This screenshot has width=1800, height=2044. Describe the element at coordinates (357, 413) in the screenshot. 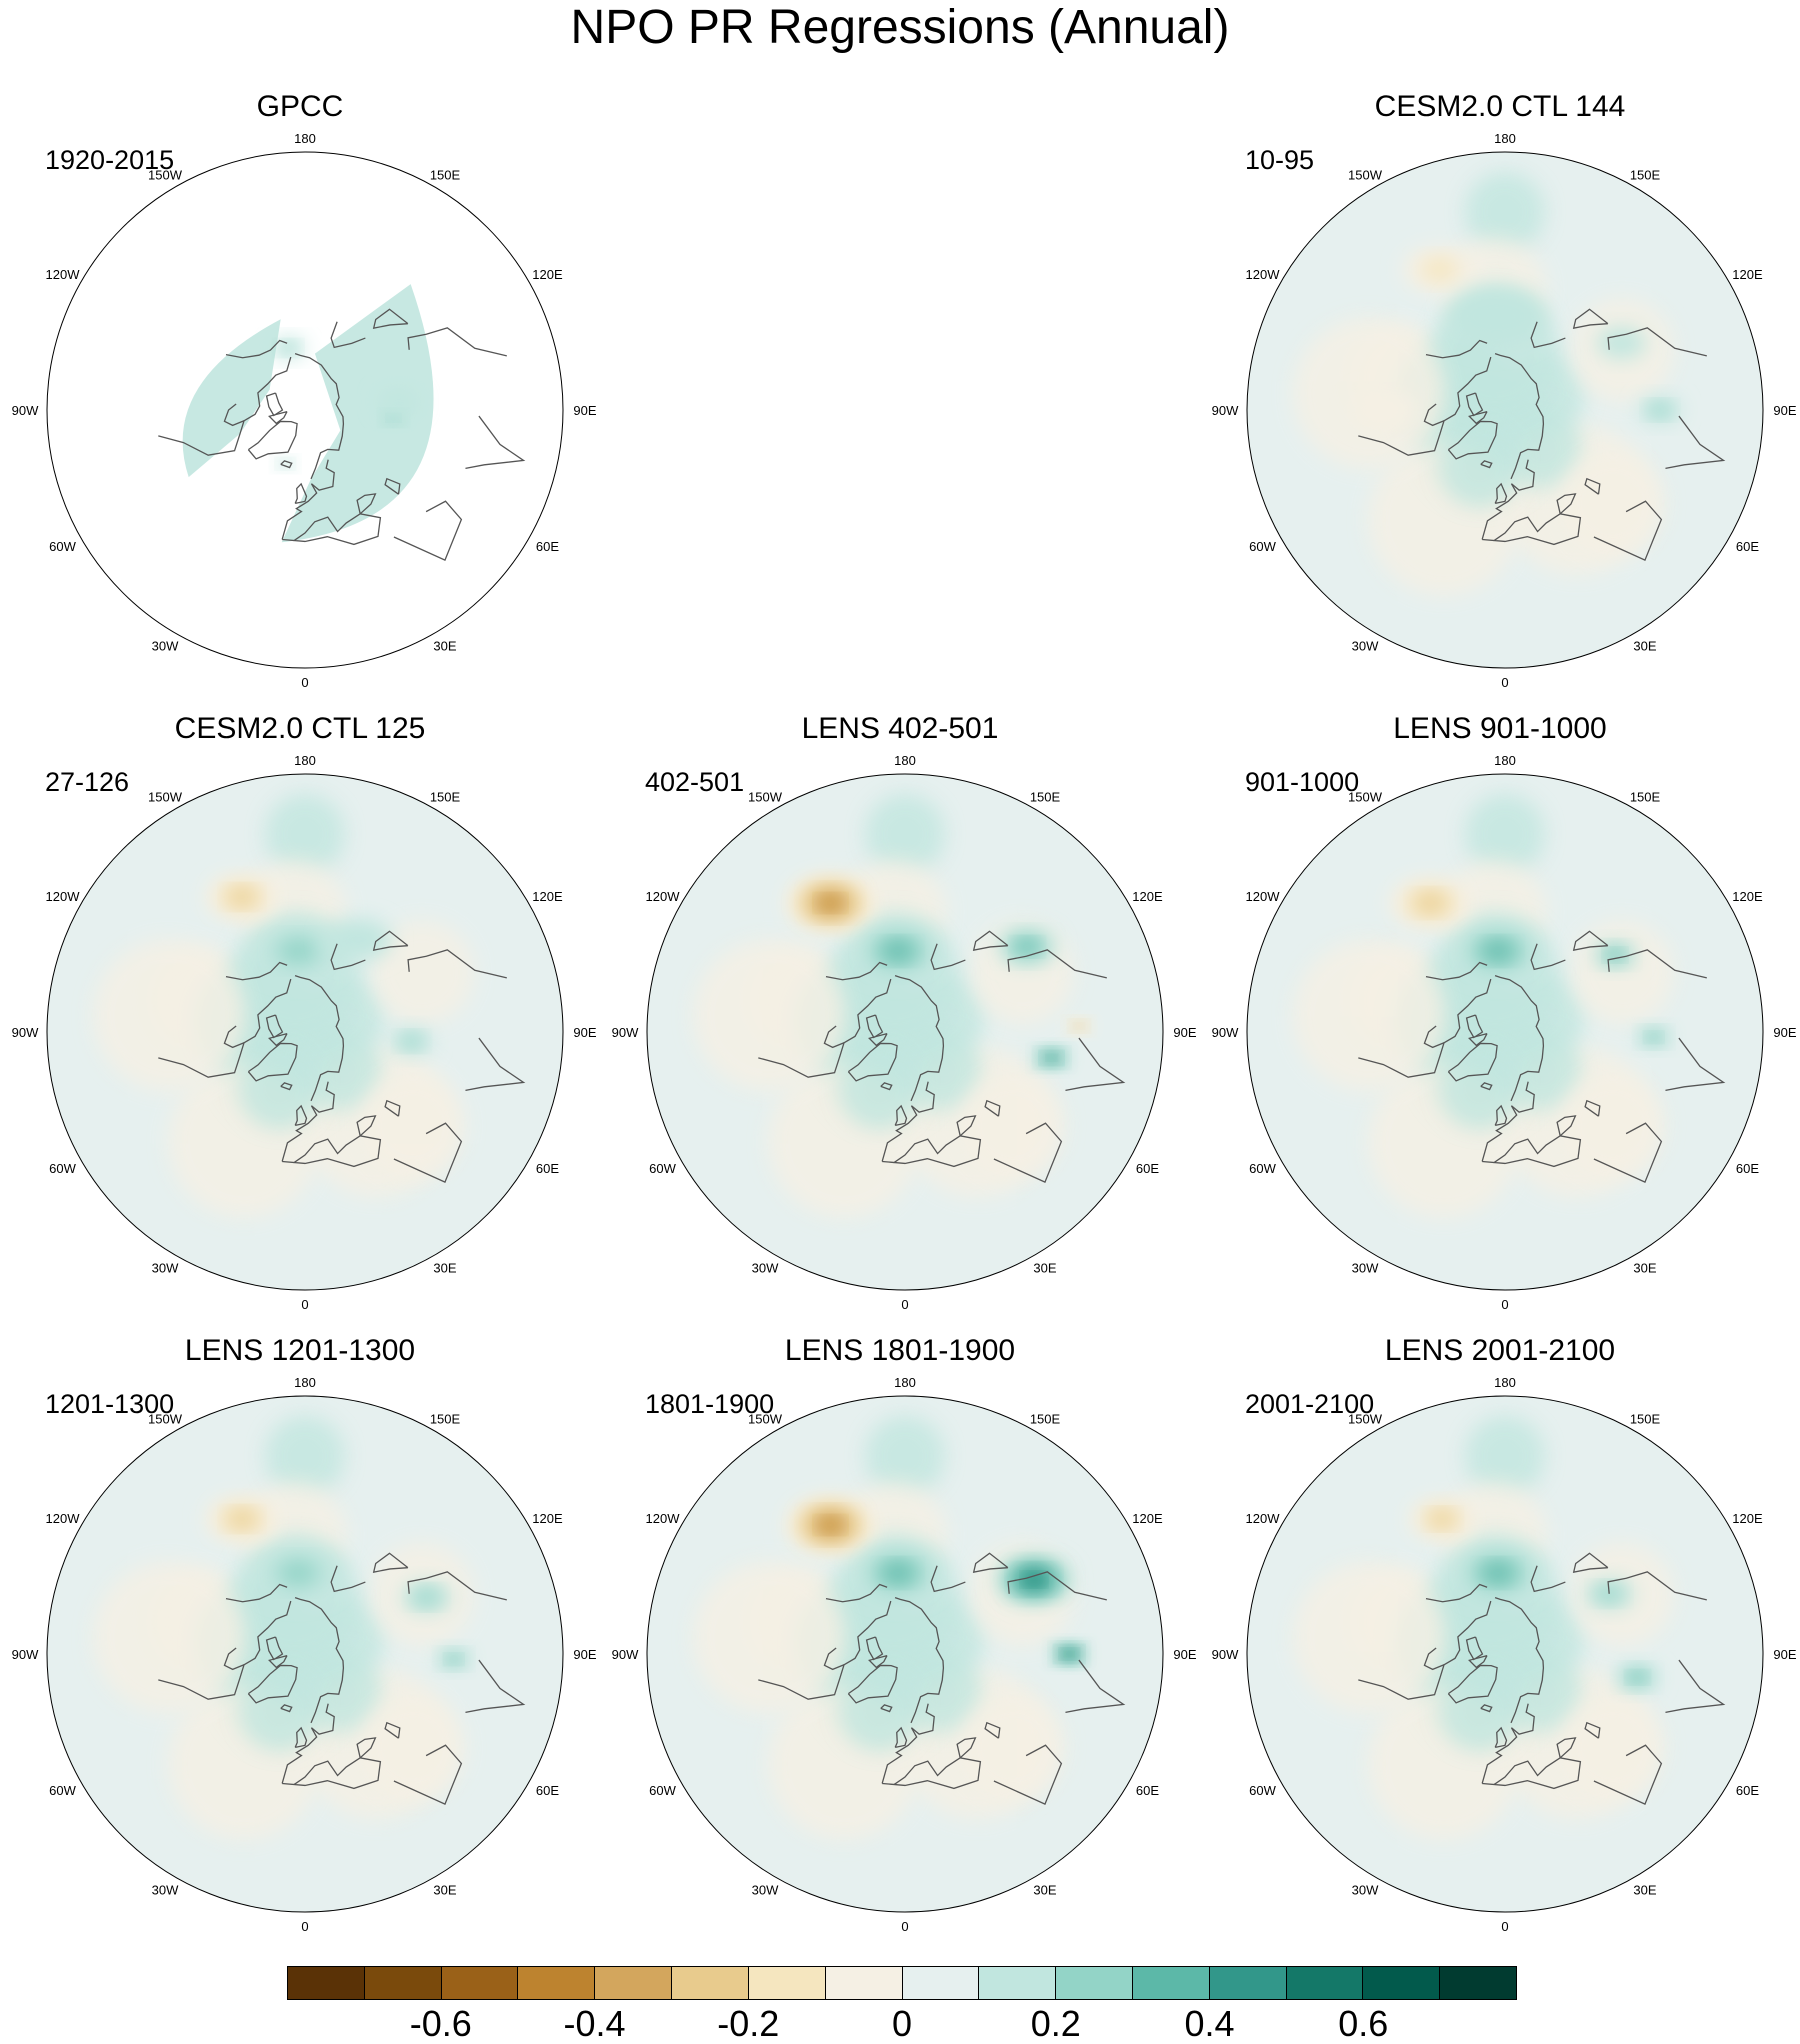

I see `land-shading` at that location.